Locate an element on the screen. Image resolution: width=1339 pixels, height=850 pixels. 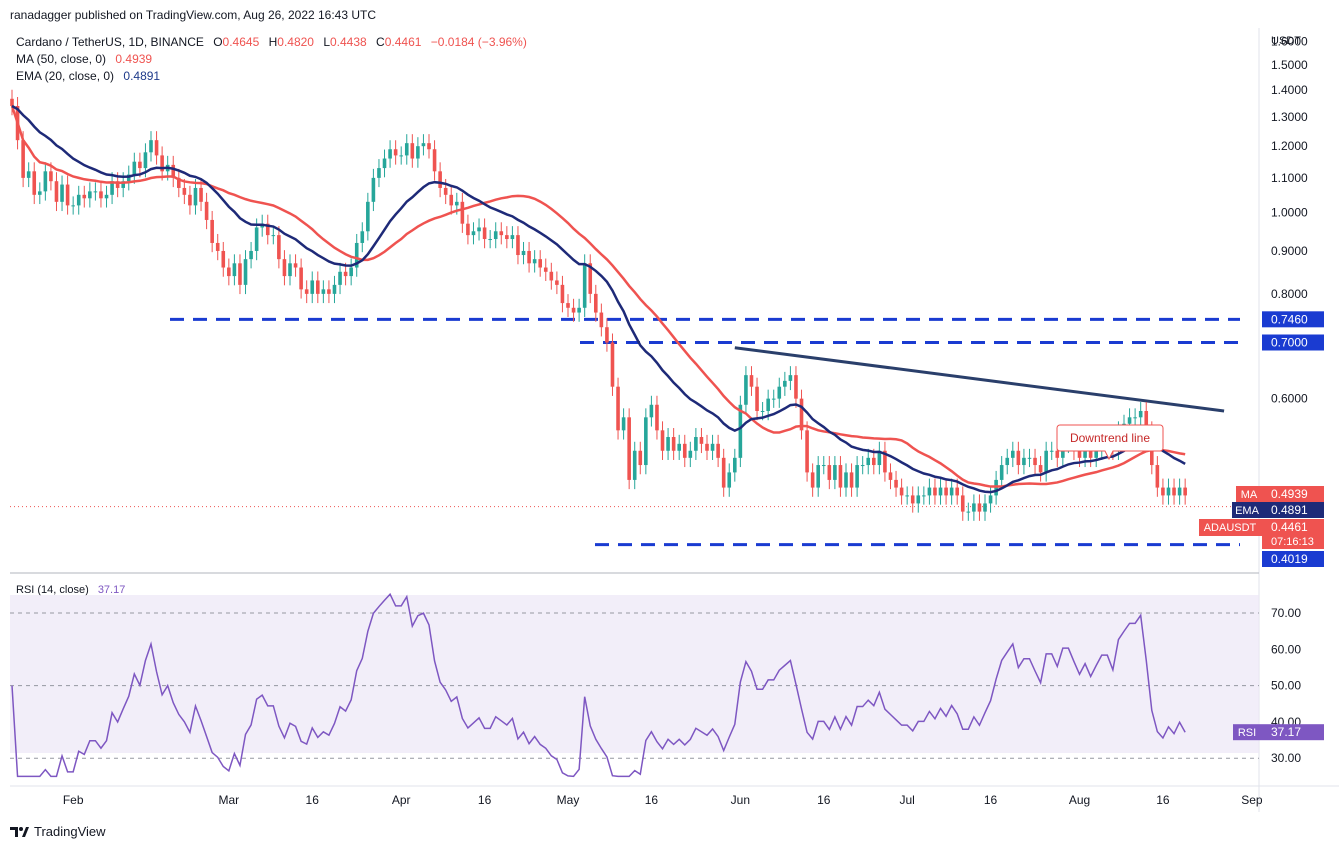
tradingview-brand: TradingView is located at coordinates (58, 831).